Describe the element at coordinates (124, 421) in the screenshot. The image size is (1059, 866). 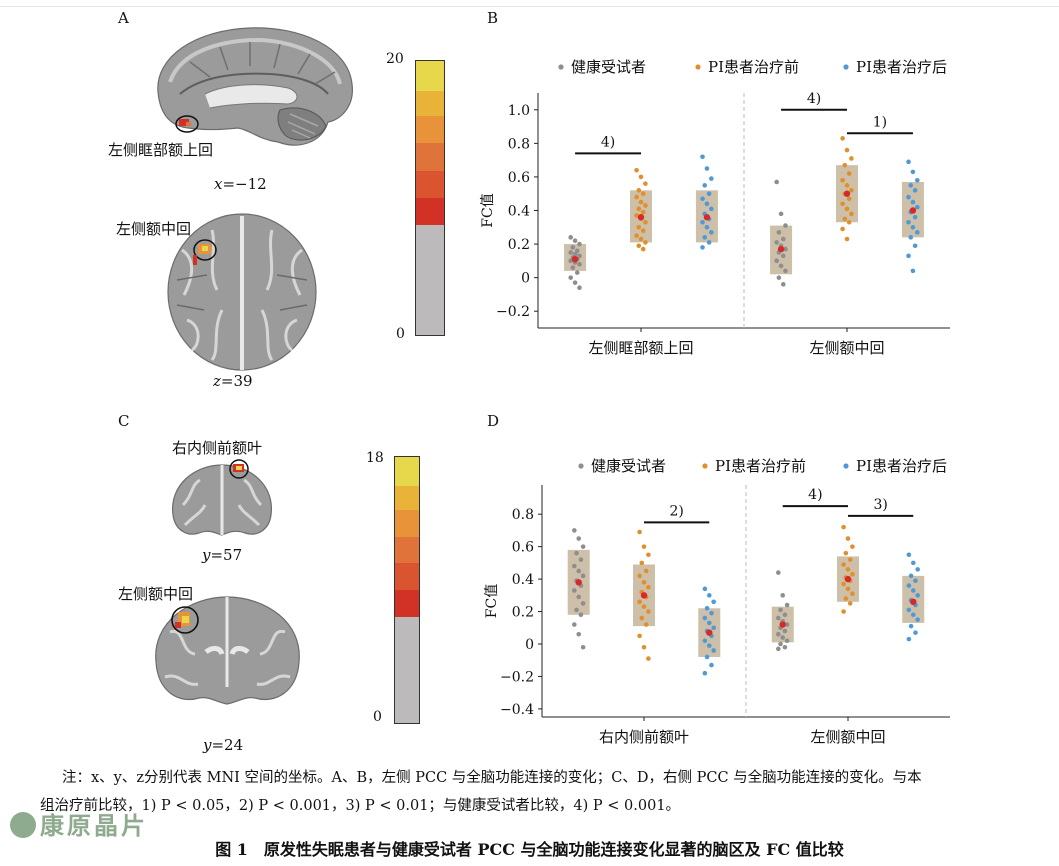
I see `panel-letter-c: C` at that location.